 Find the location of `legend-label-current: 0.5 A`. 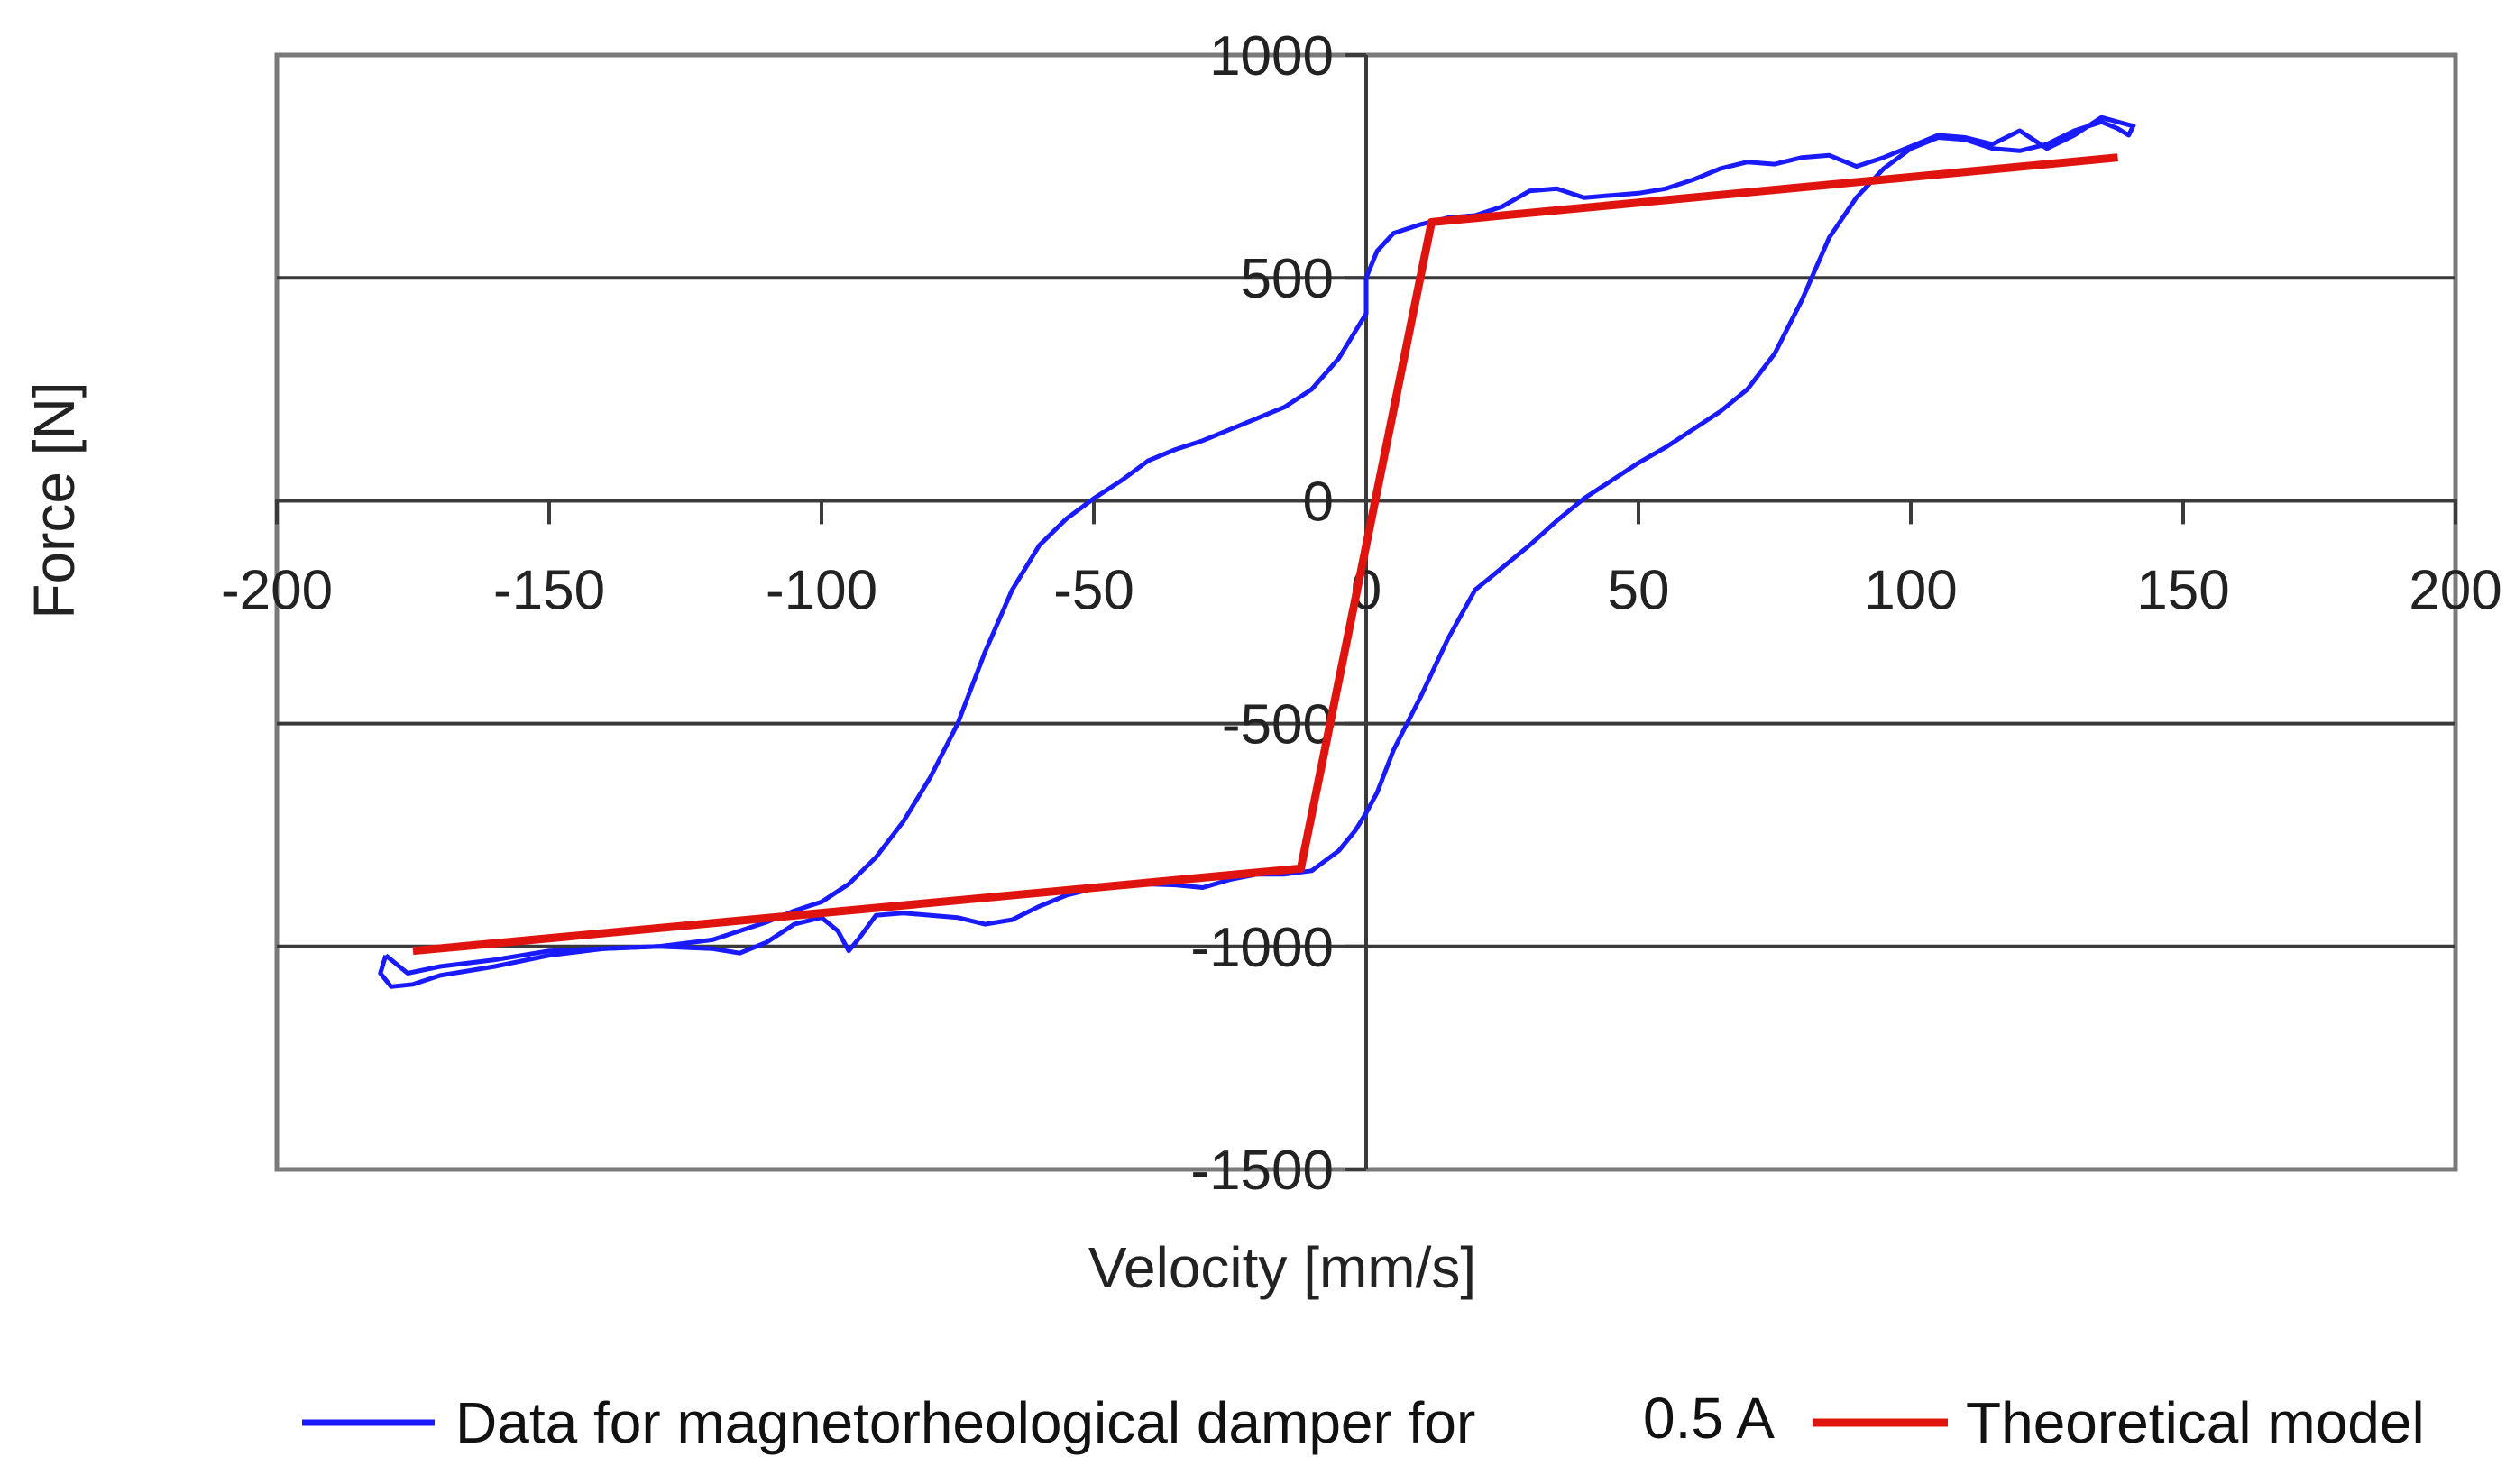

legend-label-current: 0.5 A is located at coordinates (1709, 1418).